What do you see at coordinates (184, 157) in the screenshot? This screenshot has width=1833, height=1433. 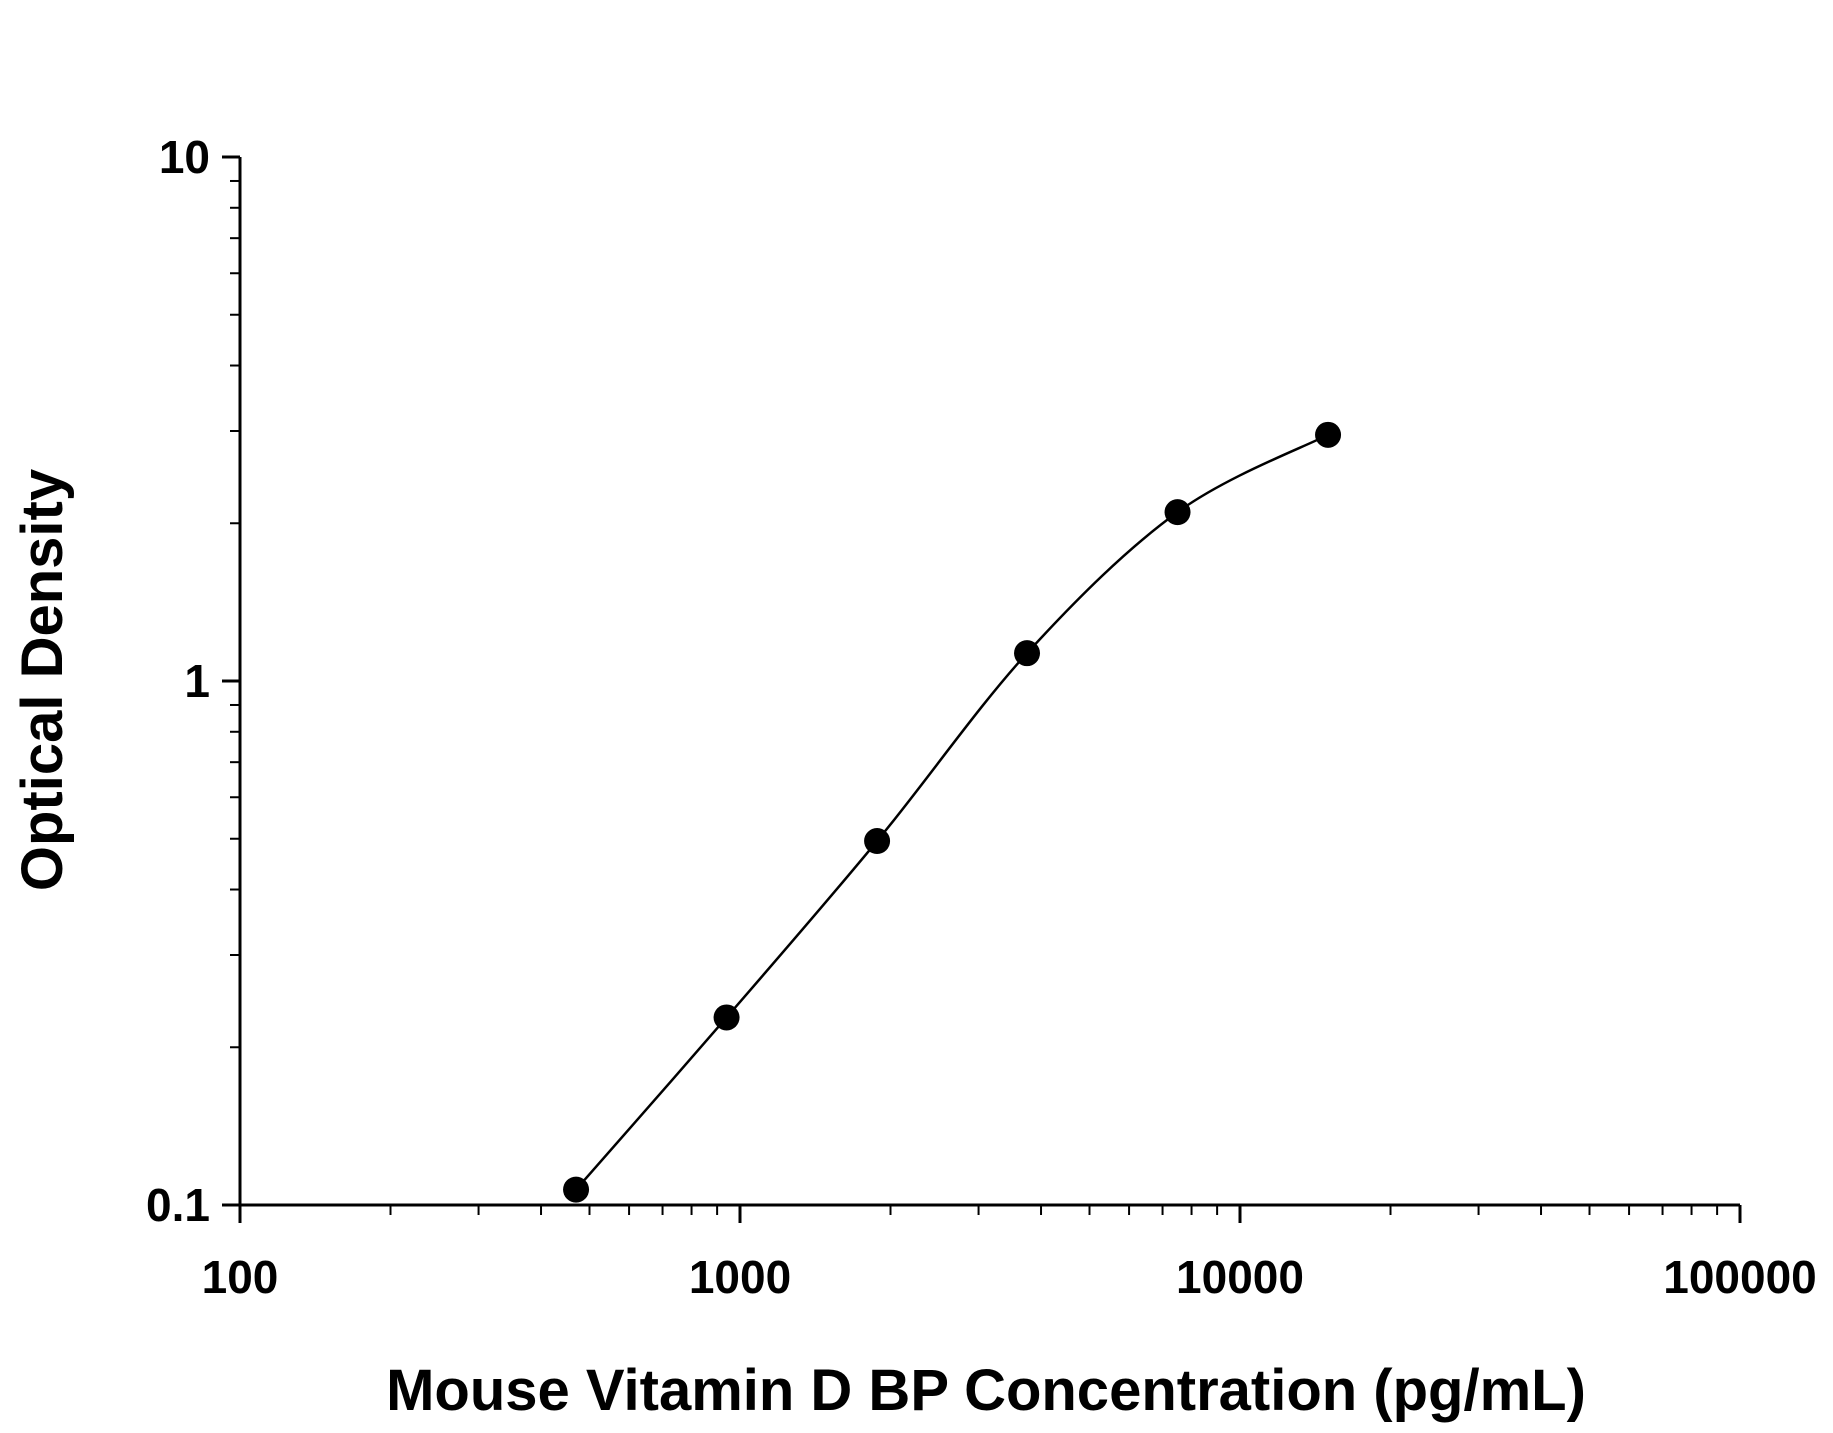 I see `y-tick-label: 10` at bounding box center [184, 157].